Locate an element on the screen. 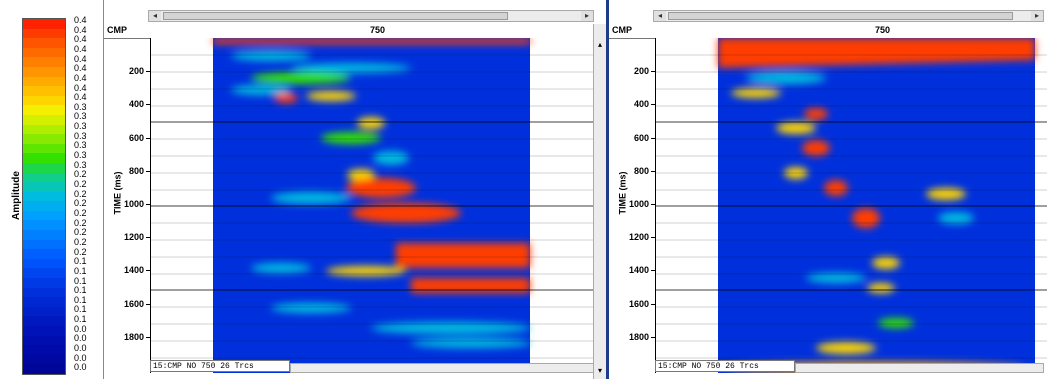  time-tick-label: 200 is located at coordinates (136, 71).